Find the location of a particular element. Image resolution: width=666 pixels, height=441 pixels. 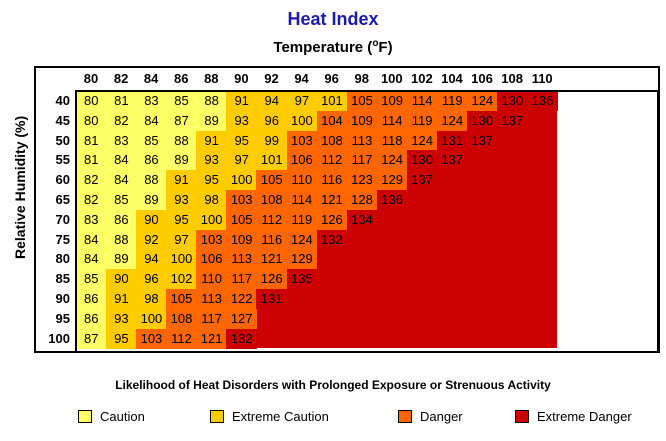

heat-index-cell: 122 is located at coordinates (241, 299).